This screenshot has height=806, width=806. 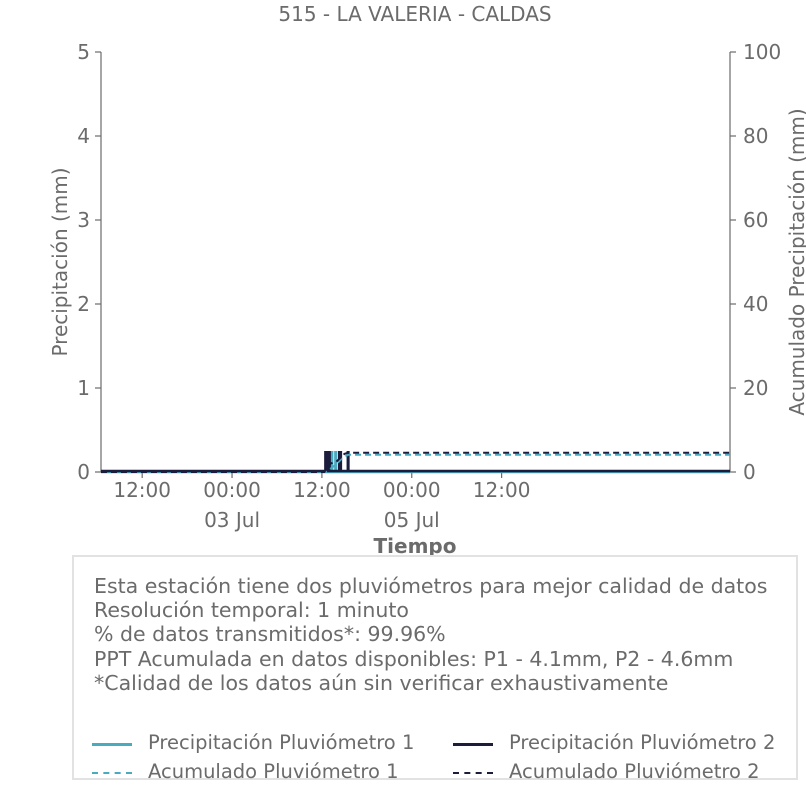 What do you see at coordinates (270, 634) in the screenshot?
I see `info-line-transmitted: % de datos transmitidos*: 99.96%` at bounding box center [270, 634].